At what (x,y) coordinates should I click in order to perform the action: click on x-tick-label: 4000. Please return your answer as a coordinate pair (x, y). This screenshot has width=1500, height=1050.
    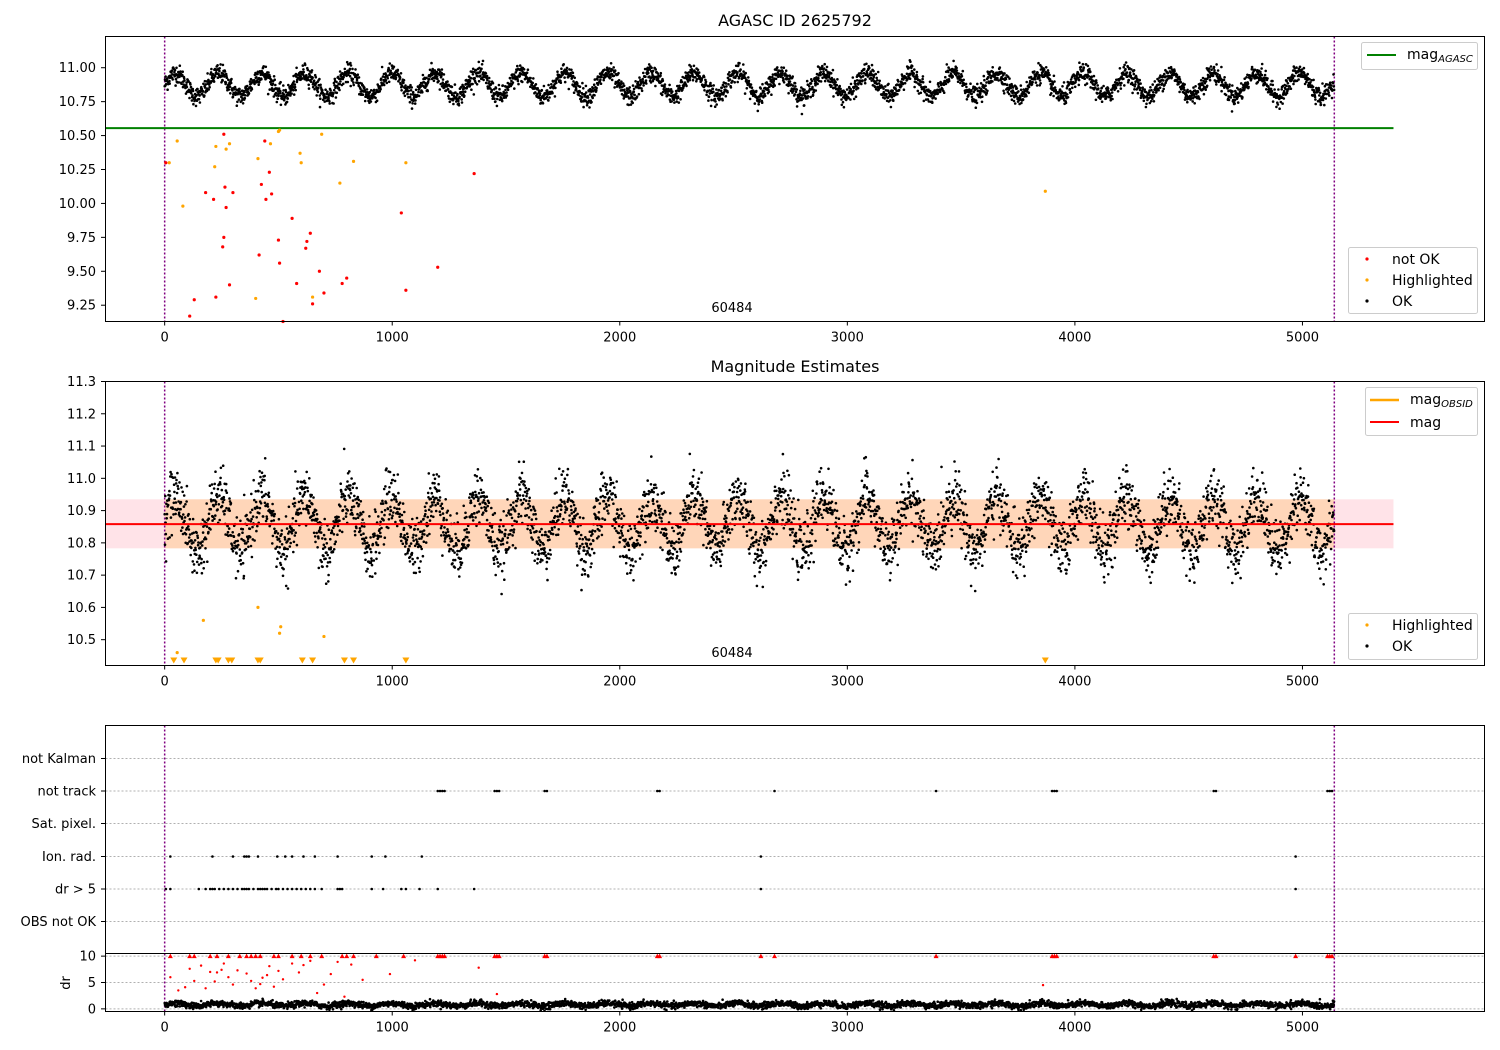
    Looking at the image, I should click on (1074, 338).